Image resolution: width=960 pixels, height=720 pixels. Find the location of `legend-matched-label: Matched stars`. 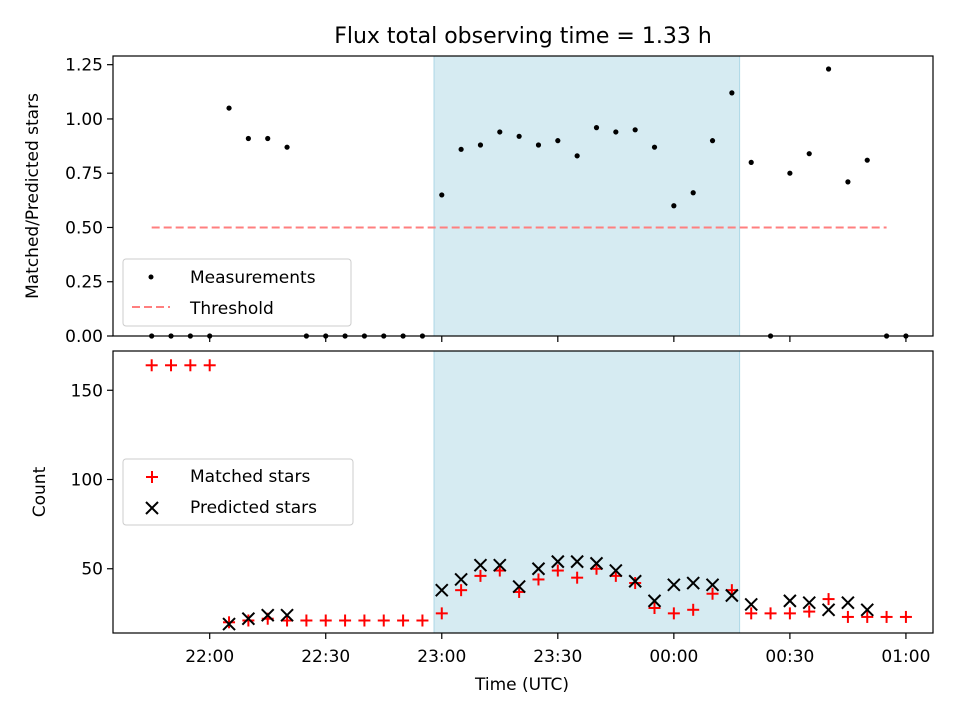

legend-matched-label: Matched stars is located at coordinates (250, 477).